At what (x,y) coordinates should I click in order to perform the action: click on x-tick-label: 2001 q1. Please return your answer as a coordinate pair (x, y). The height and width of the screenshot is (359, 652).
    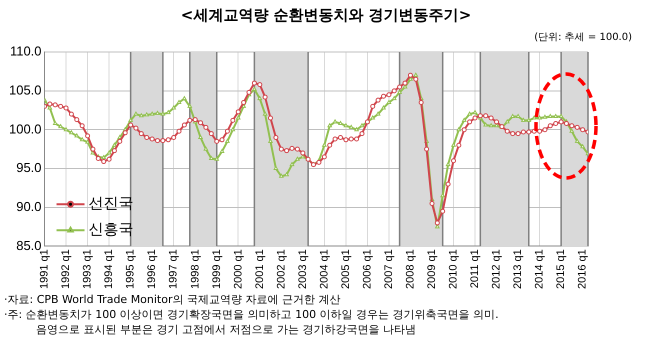
    Looking at the image, I should click on (260, 269).